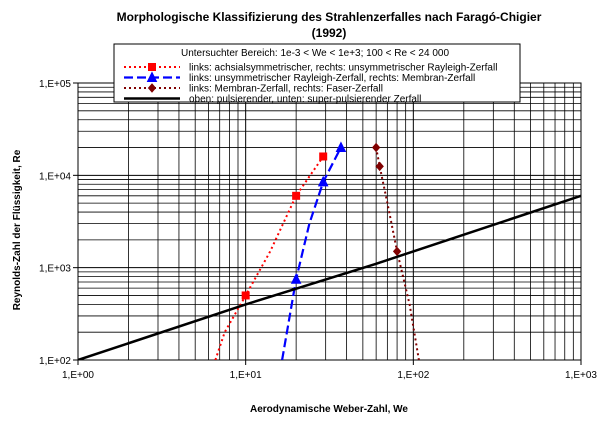 This screenshot has width=604, height=423. Describe the element at coordinates (413, 375) in the screenshot. I see `x-tick-label: 1,E+02` at that location.